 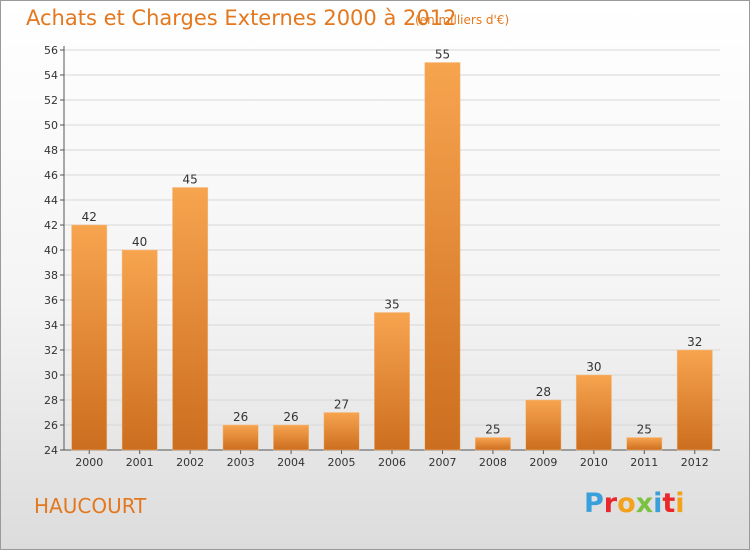 I want to click on x-tick-label: 2010, so click(x=594, y=462).